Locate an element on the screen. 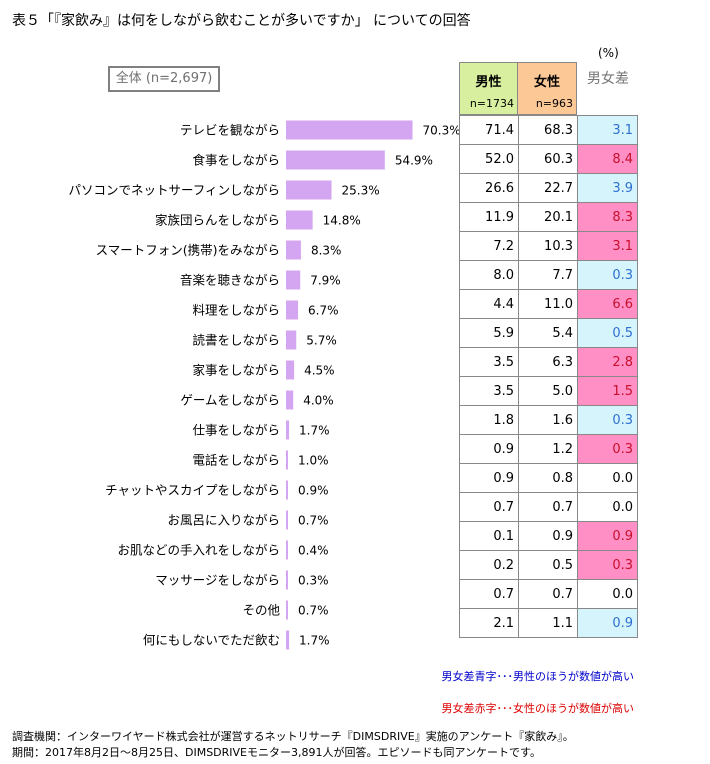 The image size is (710, 764). diff-value: 3.9 is located at coordinates (607, 188).